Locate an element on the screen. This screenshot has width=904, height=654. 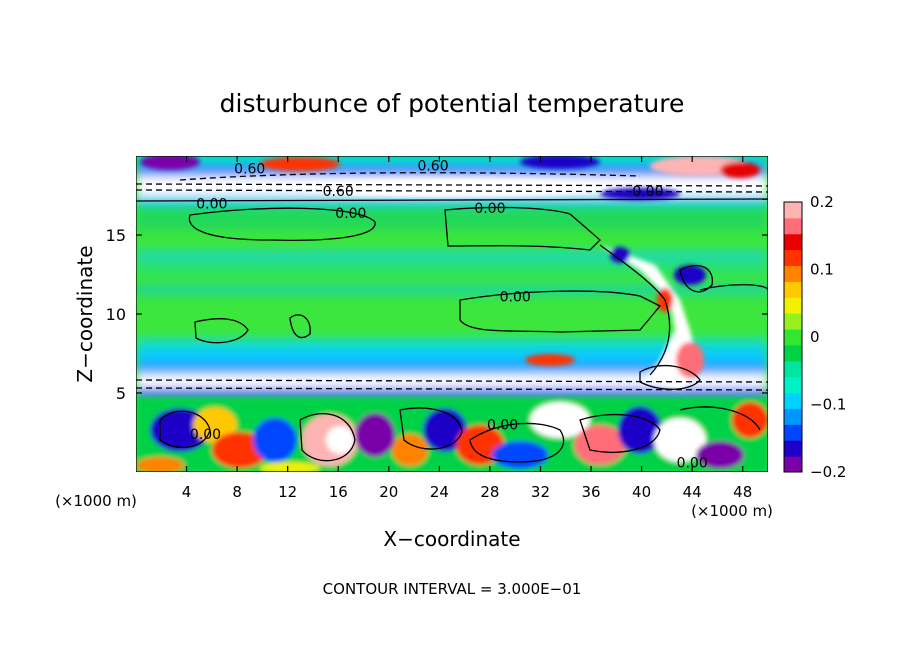
x-tick-label: 40 is located at coordinates (641, 492).